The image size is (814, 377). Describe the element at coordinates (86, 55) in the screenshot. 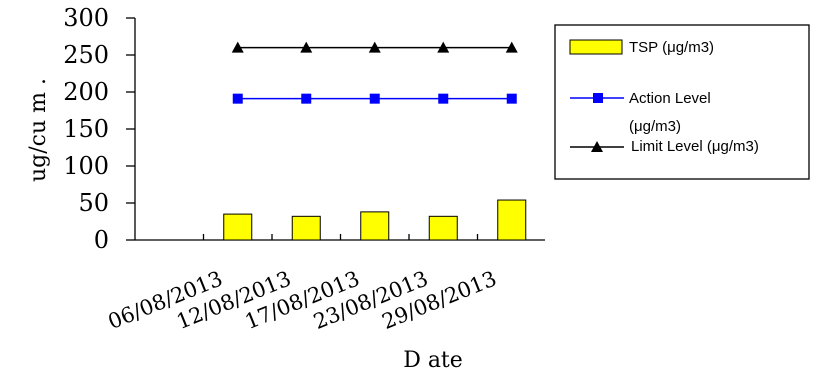

I see `y-tick-label: 250` at that location.